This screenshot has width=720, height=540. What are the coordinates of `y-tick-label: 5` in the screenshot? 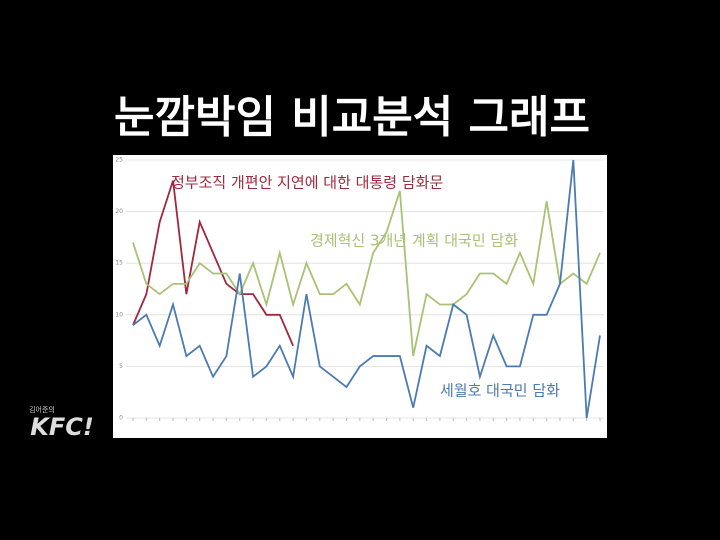 It's located at (121, 366).